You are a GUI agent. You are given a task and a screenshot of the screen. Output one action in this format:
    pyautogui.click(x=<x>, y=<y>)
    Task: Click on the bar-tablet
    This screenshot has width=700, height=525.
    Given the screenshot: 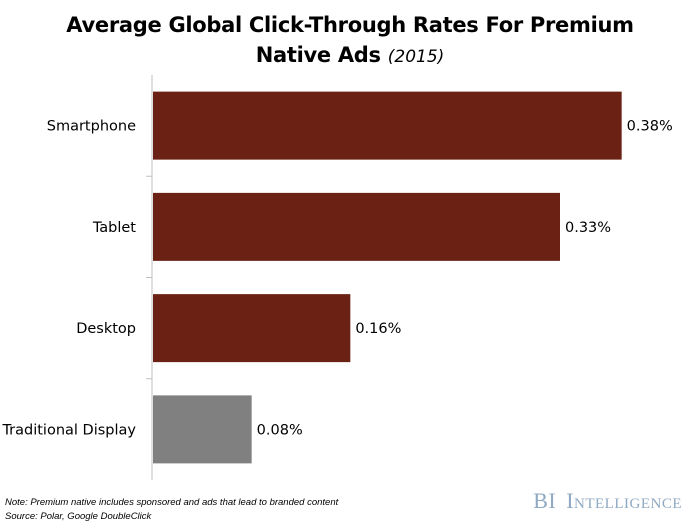 What is the action you would take?
    pyautogui.click(x=356, y=226)
    